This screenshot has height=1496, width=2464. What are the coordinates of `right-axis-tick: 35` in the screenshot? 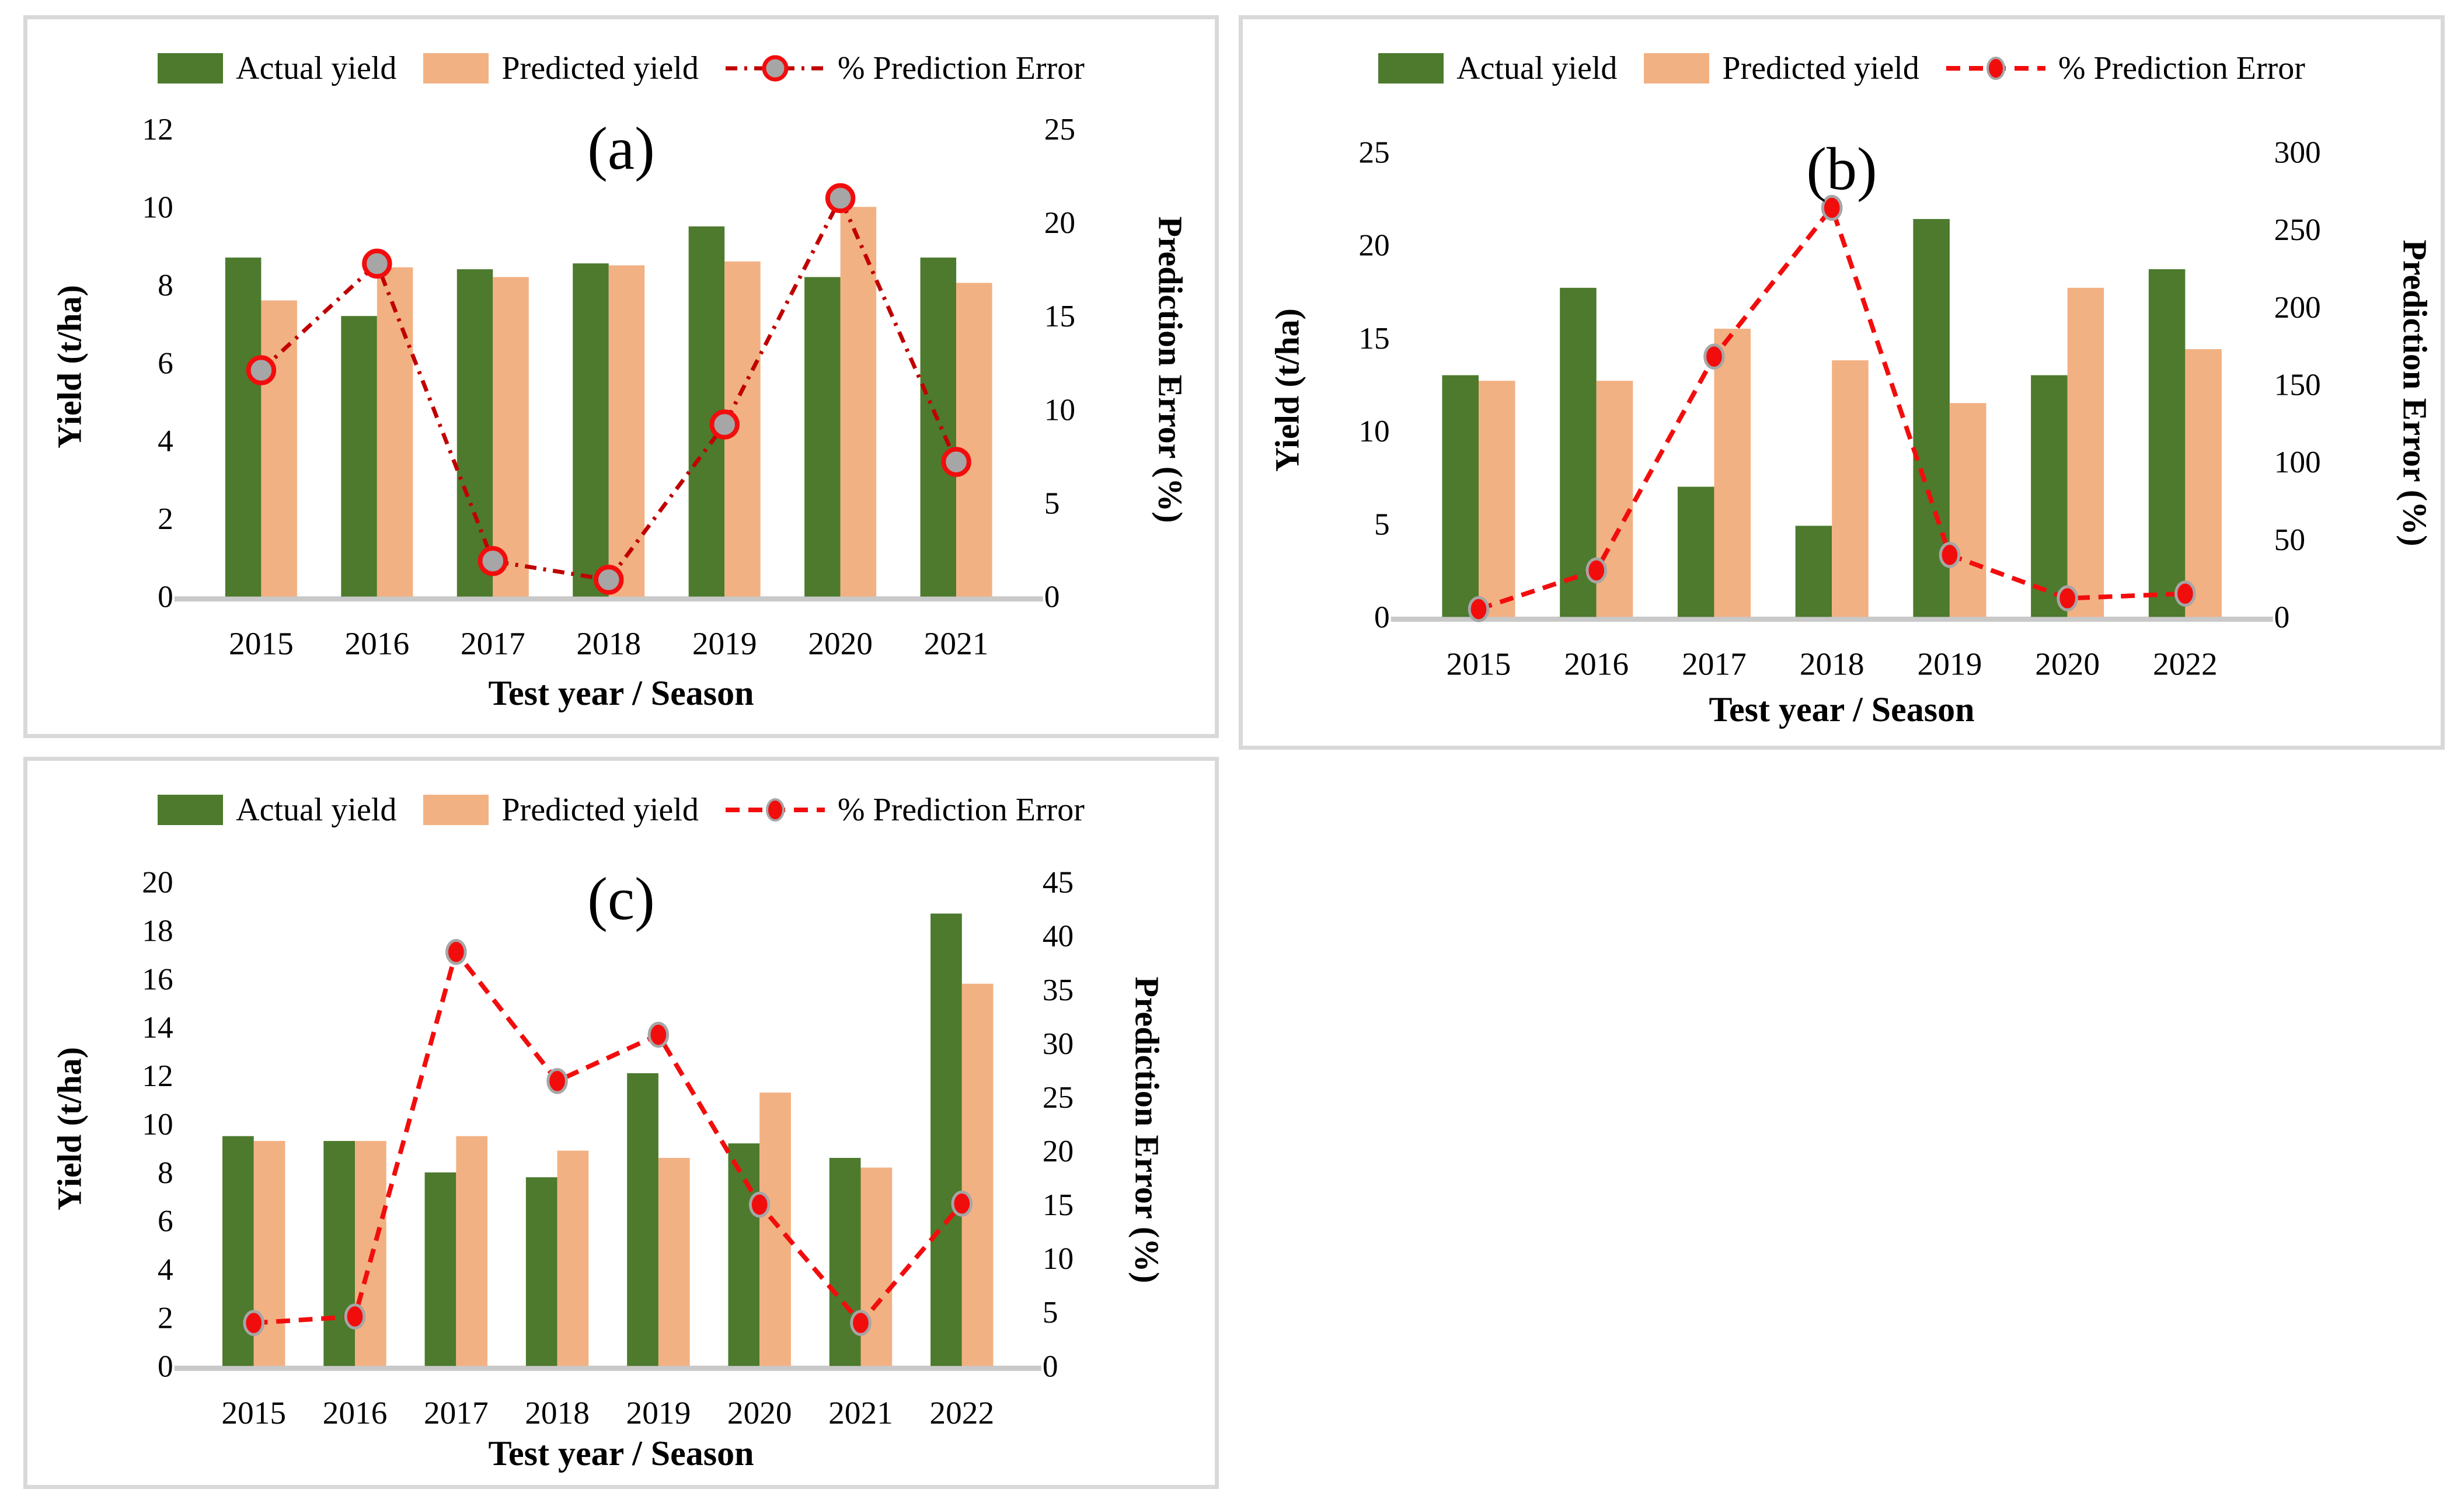 It's located at (1058, 989).